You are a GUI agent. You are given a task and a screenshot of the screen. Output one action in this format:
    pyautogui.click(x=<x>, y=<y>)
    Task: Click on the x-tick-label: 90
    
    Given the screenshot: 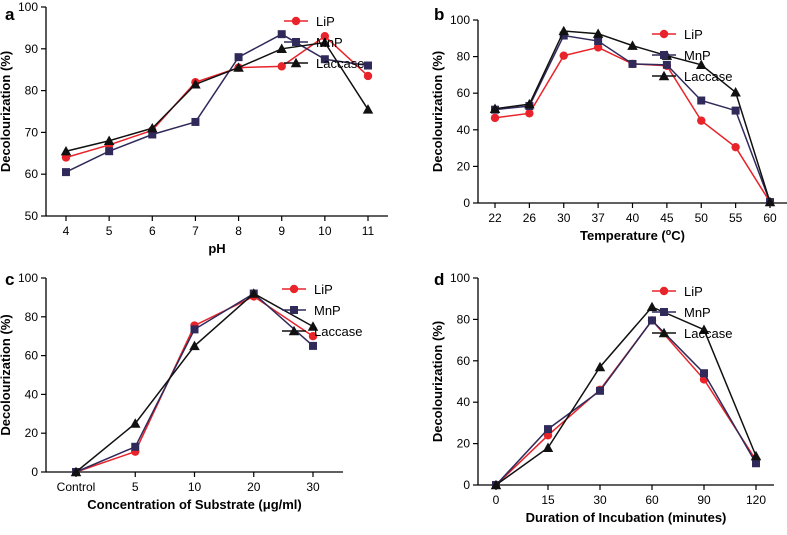 What is the action you would take?
    pyautogui.click(x=704, y=500)
    